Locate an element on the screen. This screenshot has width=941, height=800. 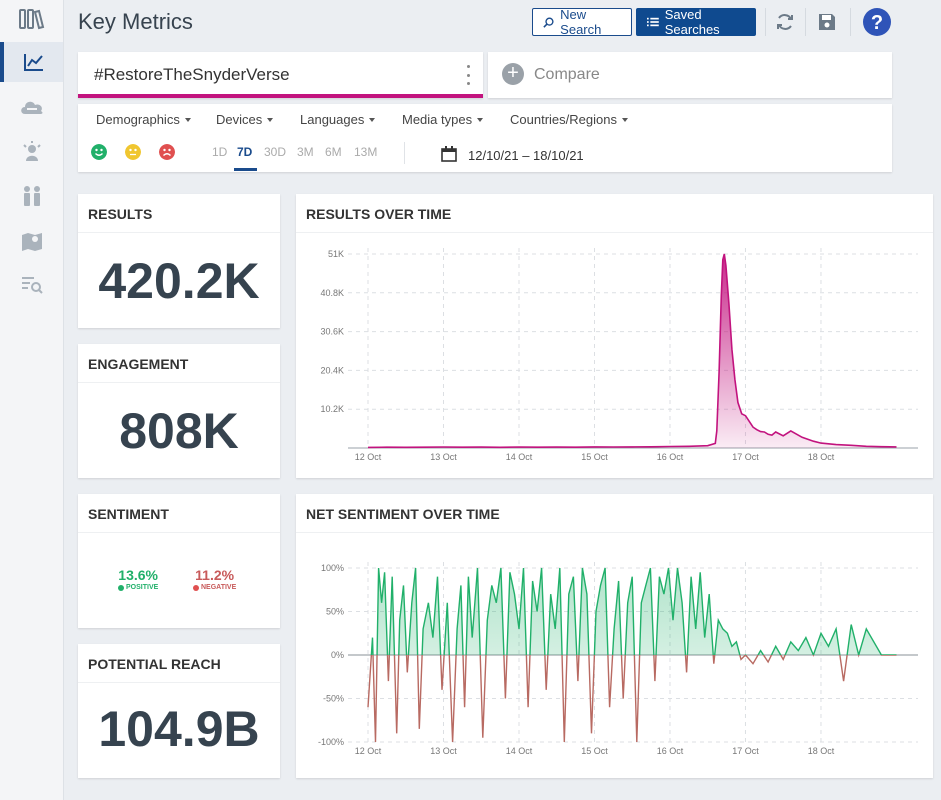
reach-value: 104.9B is located at coordinates (179, 729).